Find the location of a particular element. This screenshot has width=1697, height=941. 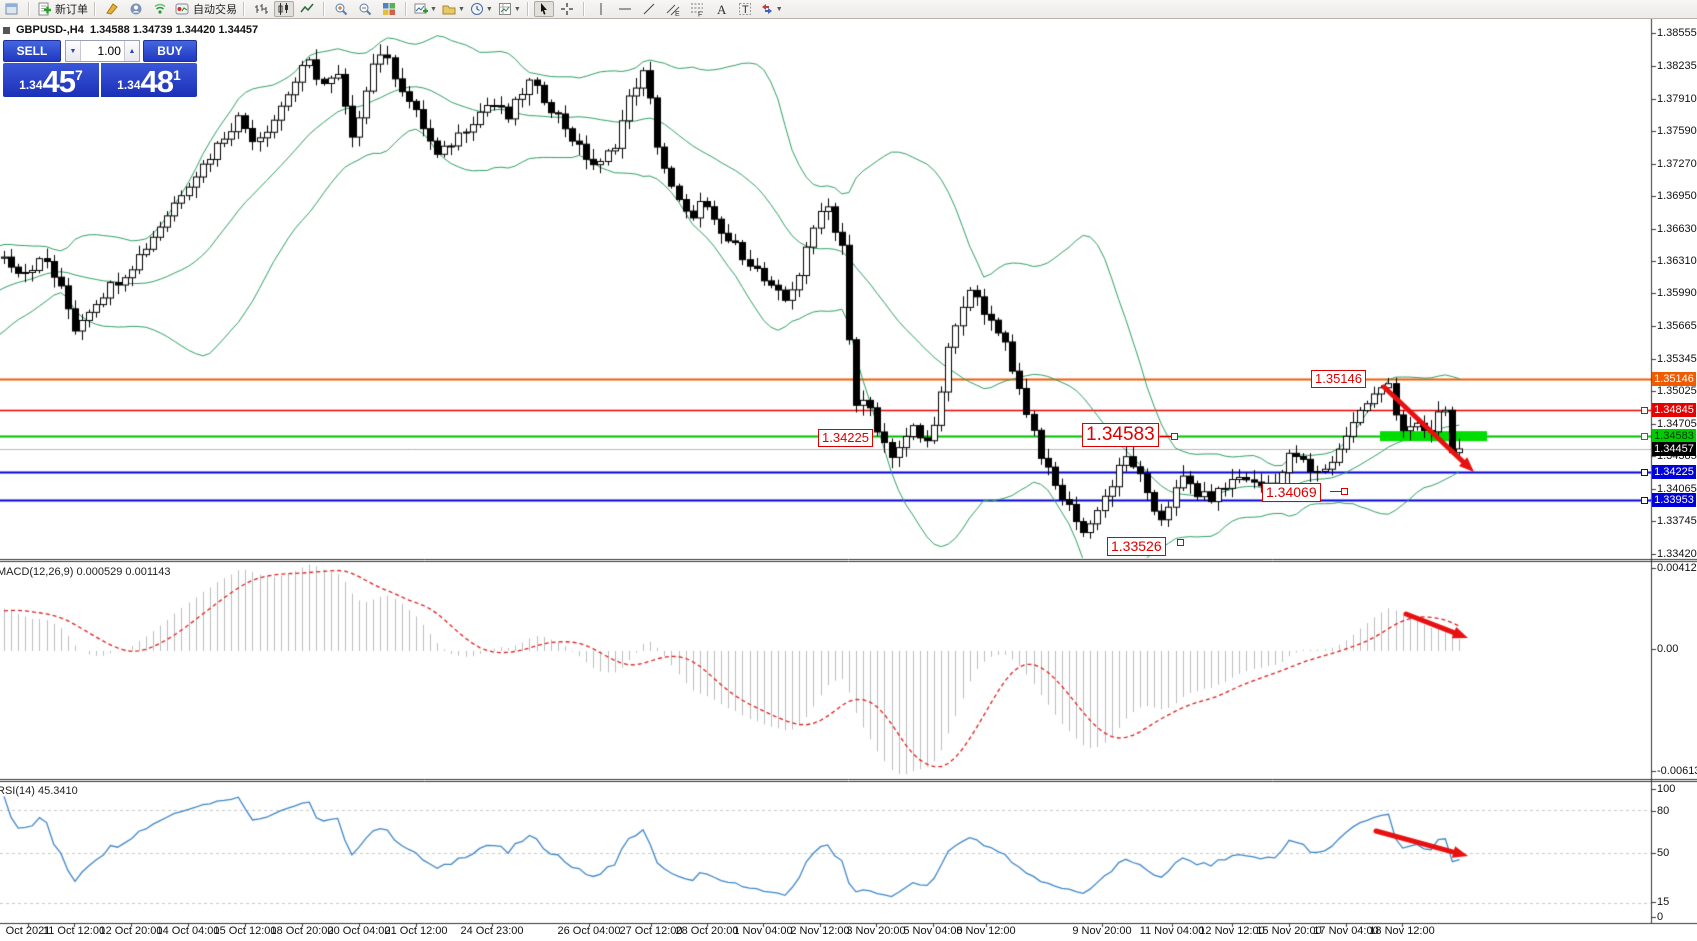

date-tick-label: 26 Oct 04:00 is located at coordinates (589, 931).